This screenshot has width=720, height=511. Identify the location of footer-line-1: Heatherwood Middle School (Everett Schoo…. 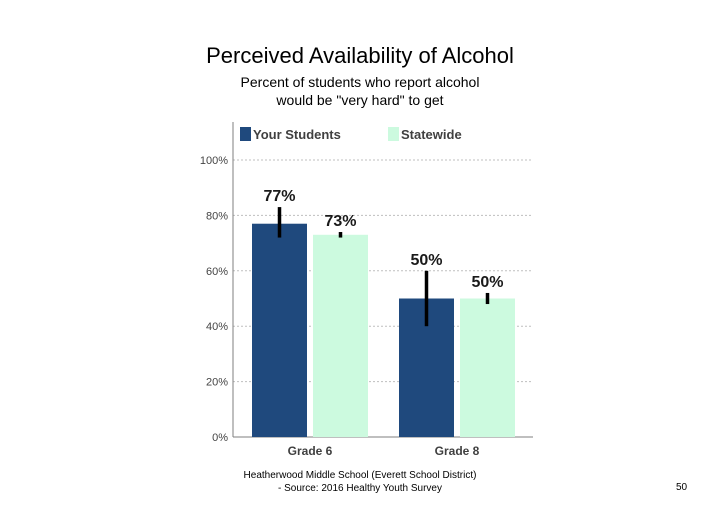
(360, 475).